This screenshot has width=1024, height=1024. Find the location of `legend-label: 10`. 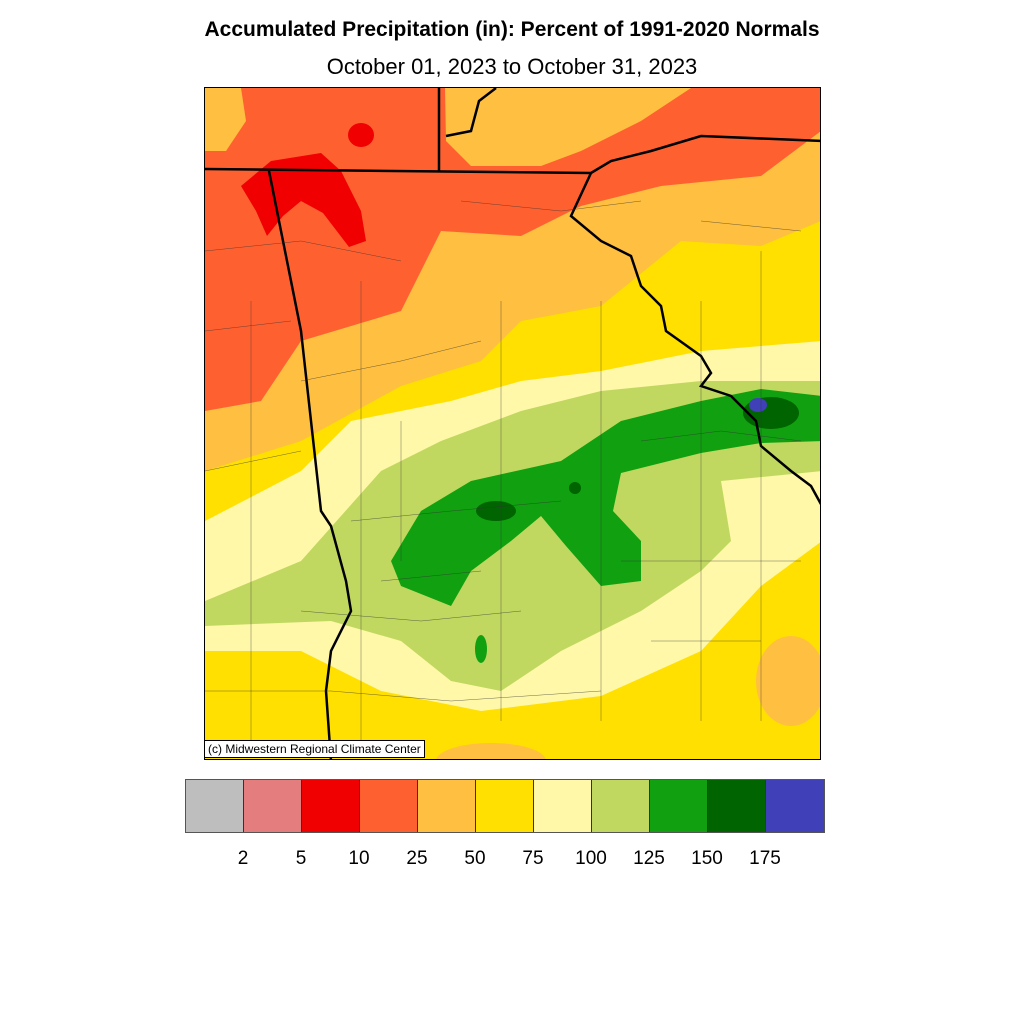

legend-label: 10 is located at coordinates (359, 858).